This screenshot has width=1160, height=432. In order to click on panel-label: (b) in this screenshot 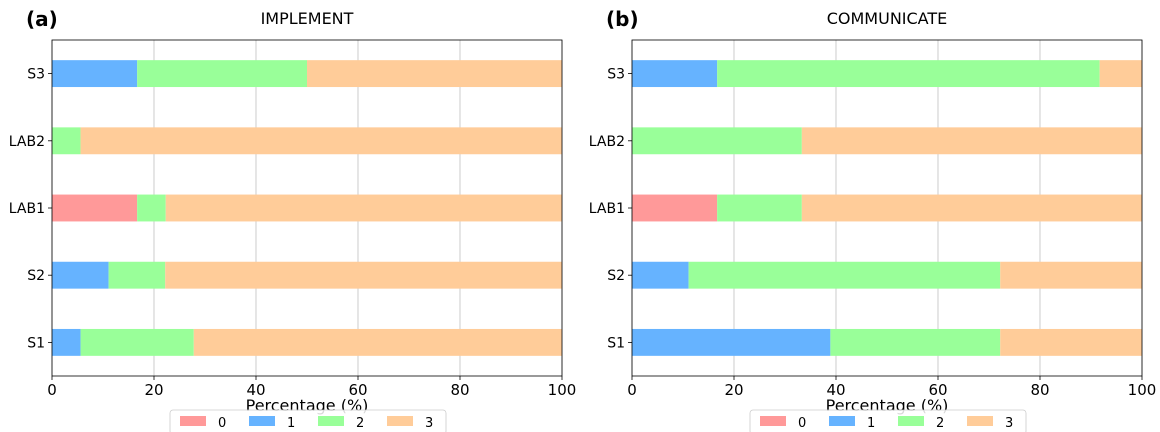, I will do `click(622, 19)`.